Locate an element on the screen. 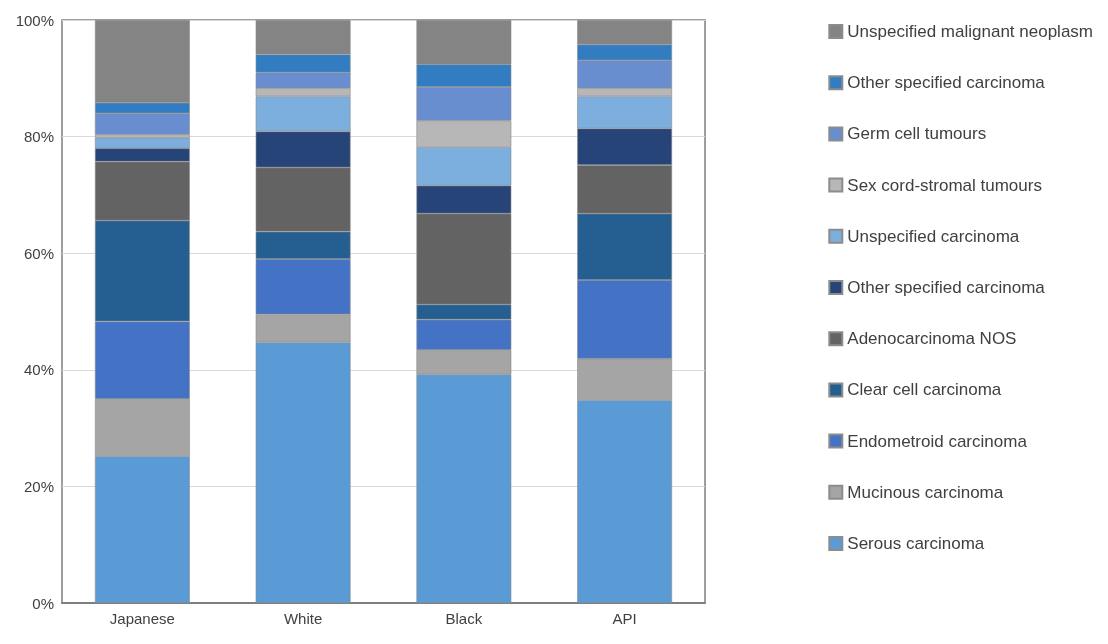  legend-label: Mucinous carcinoma is located at coordinates (925, 492).